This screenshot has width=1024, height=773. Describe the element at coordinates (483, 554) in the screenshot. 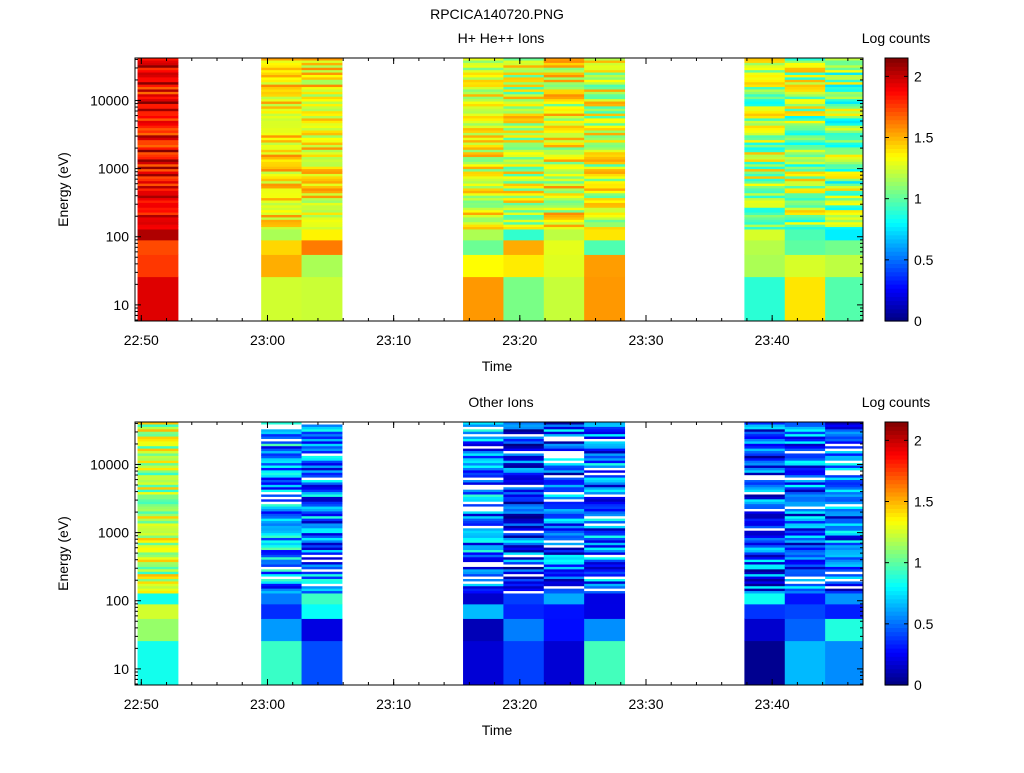

I see `heatmap-column` at that location.